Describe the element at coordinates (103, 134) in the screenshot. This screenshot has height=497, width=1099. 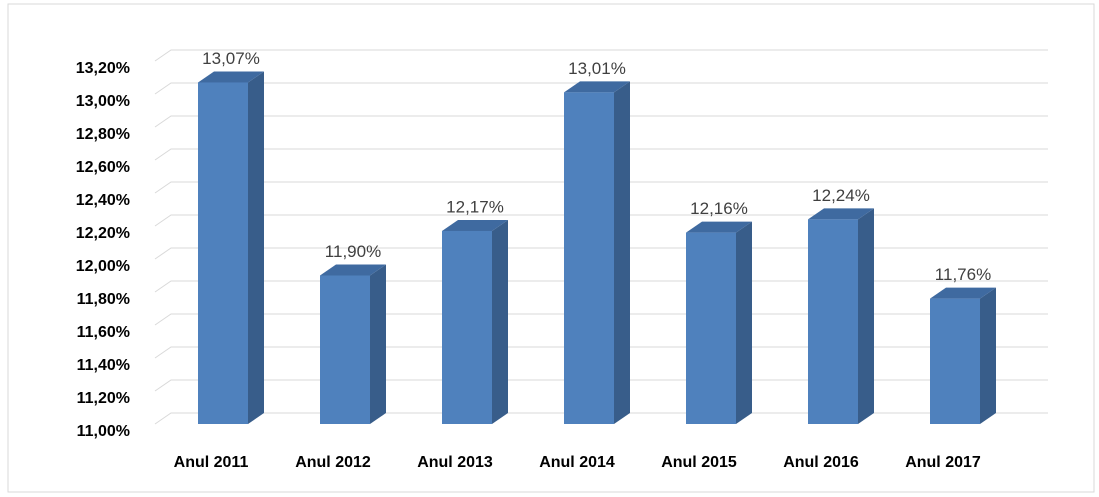
I see `y-tick-label: 12,80%` at that location.